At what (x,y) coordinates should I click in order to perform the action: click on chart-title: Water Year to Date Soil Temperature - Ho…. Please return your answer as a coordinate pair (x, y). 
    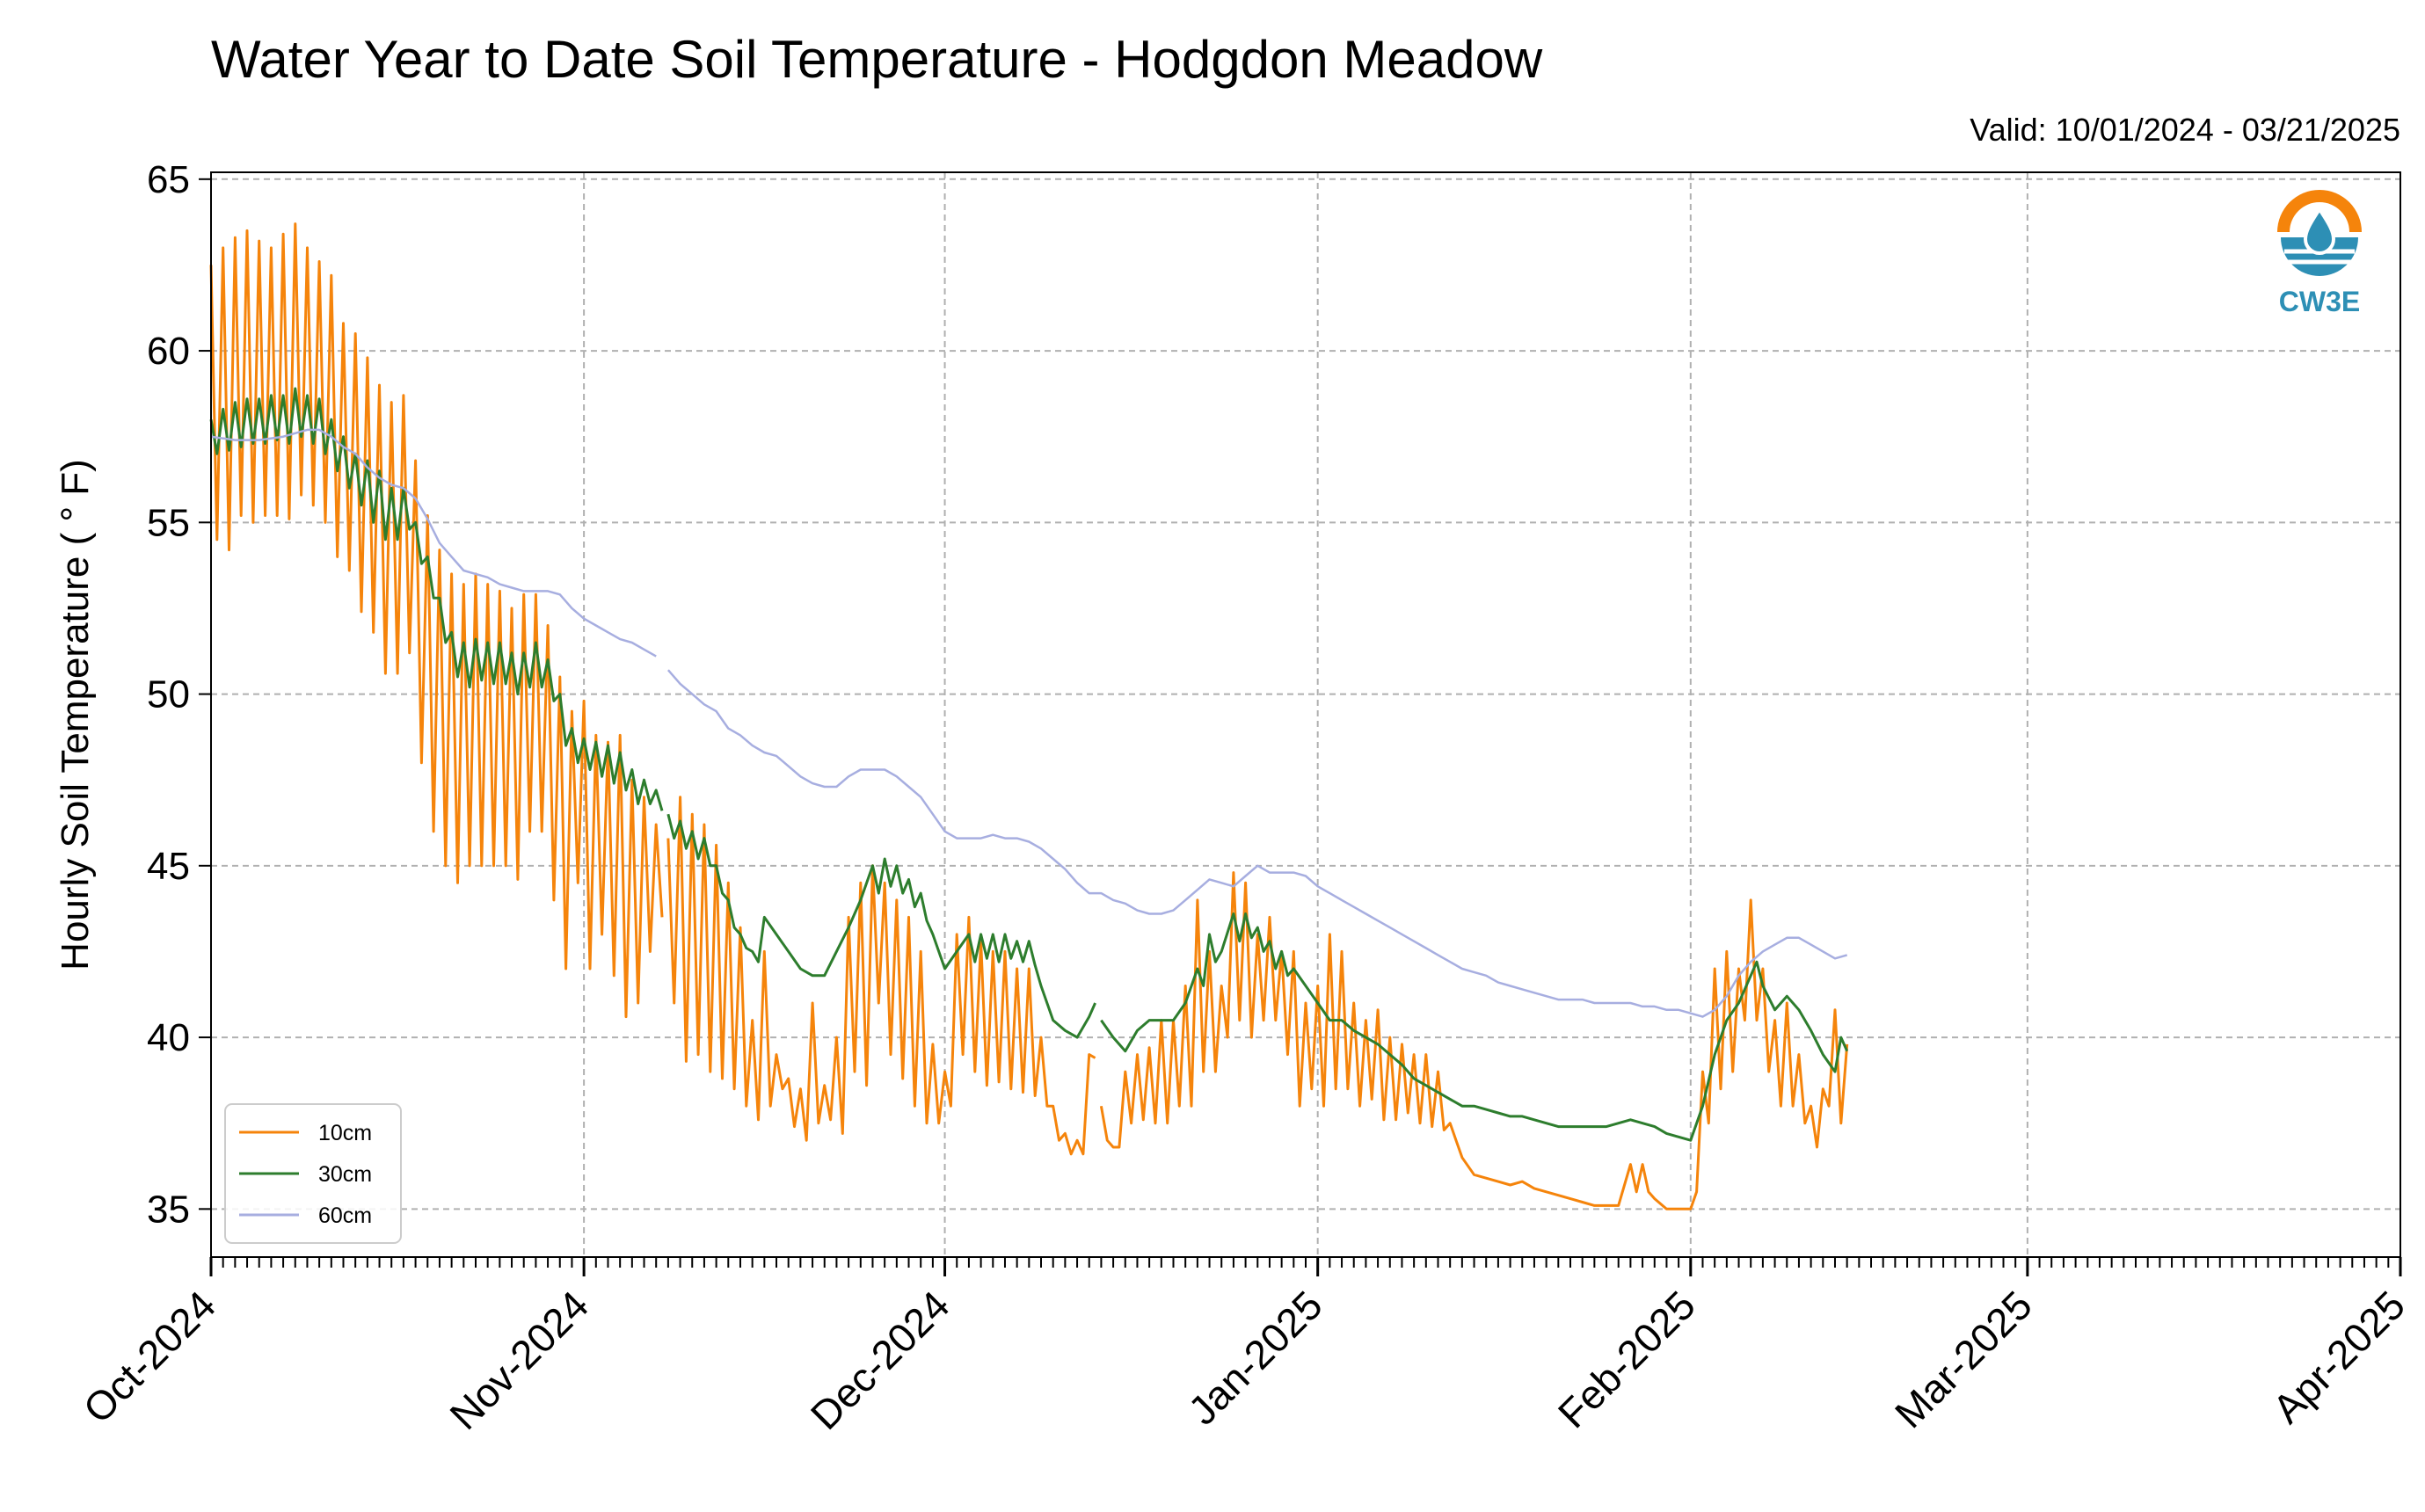
    Looking at the image, I should click on (877, 60).